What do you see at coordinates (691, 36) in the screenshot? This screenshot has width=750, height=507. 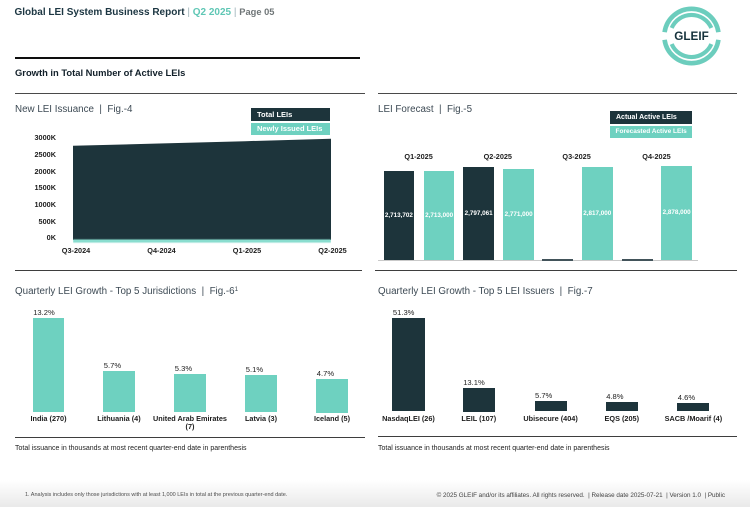 I see `svg-text: GLEIF` at bounding box center [691, 36].